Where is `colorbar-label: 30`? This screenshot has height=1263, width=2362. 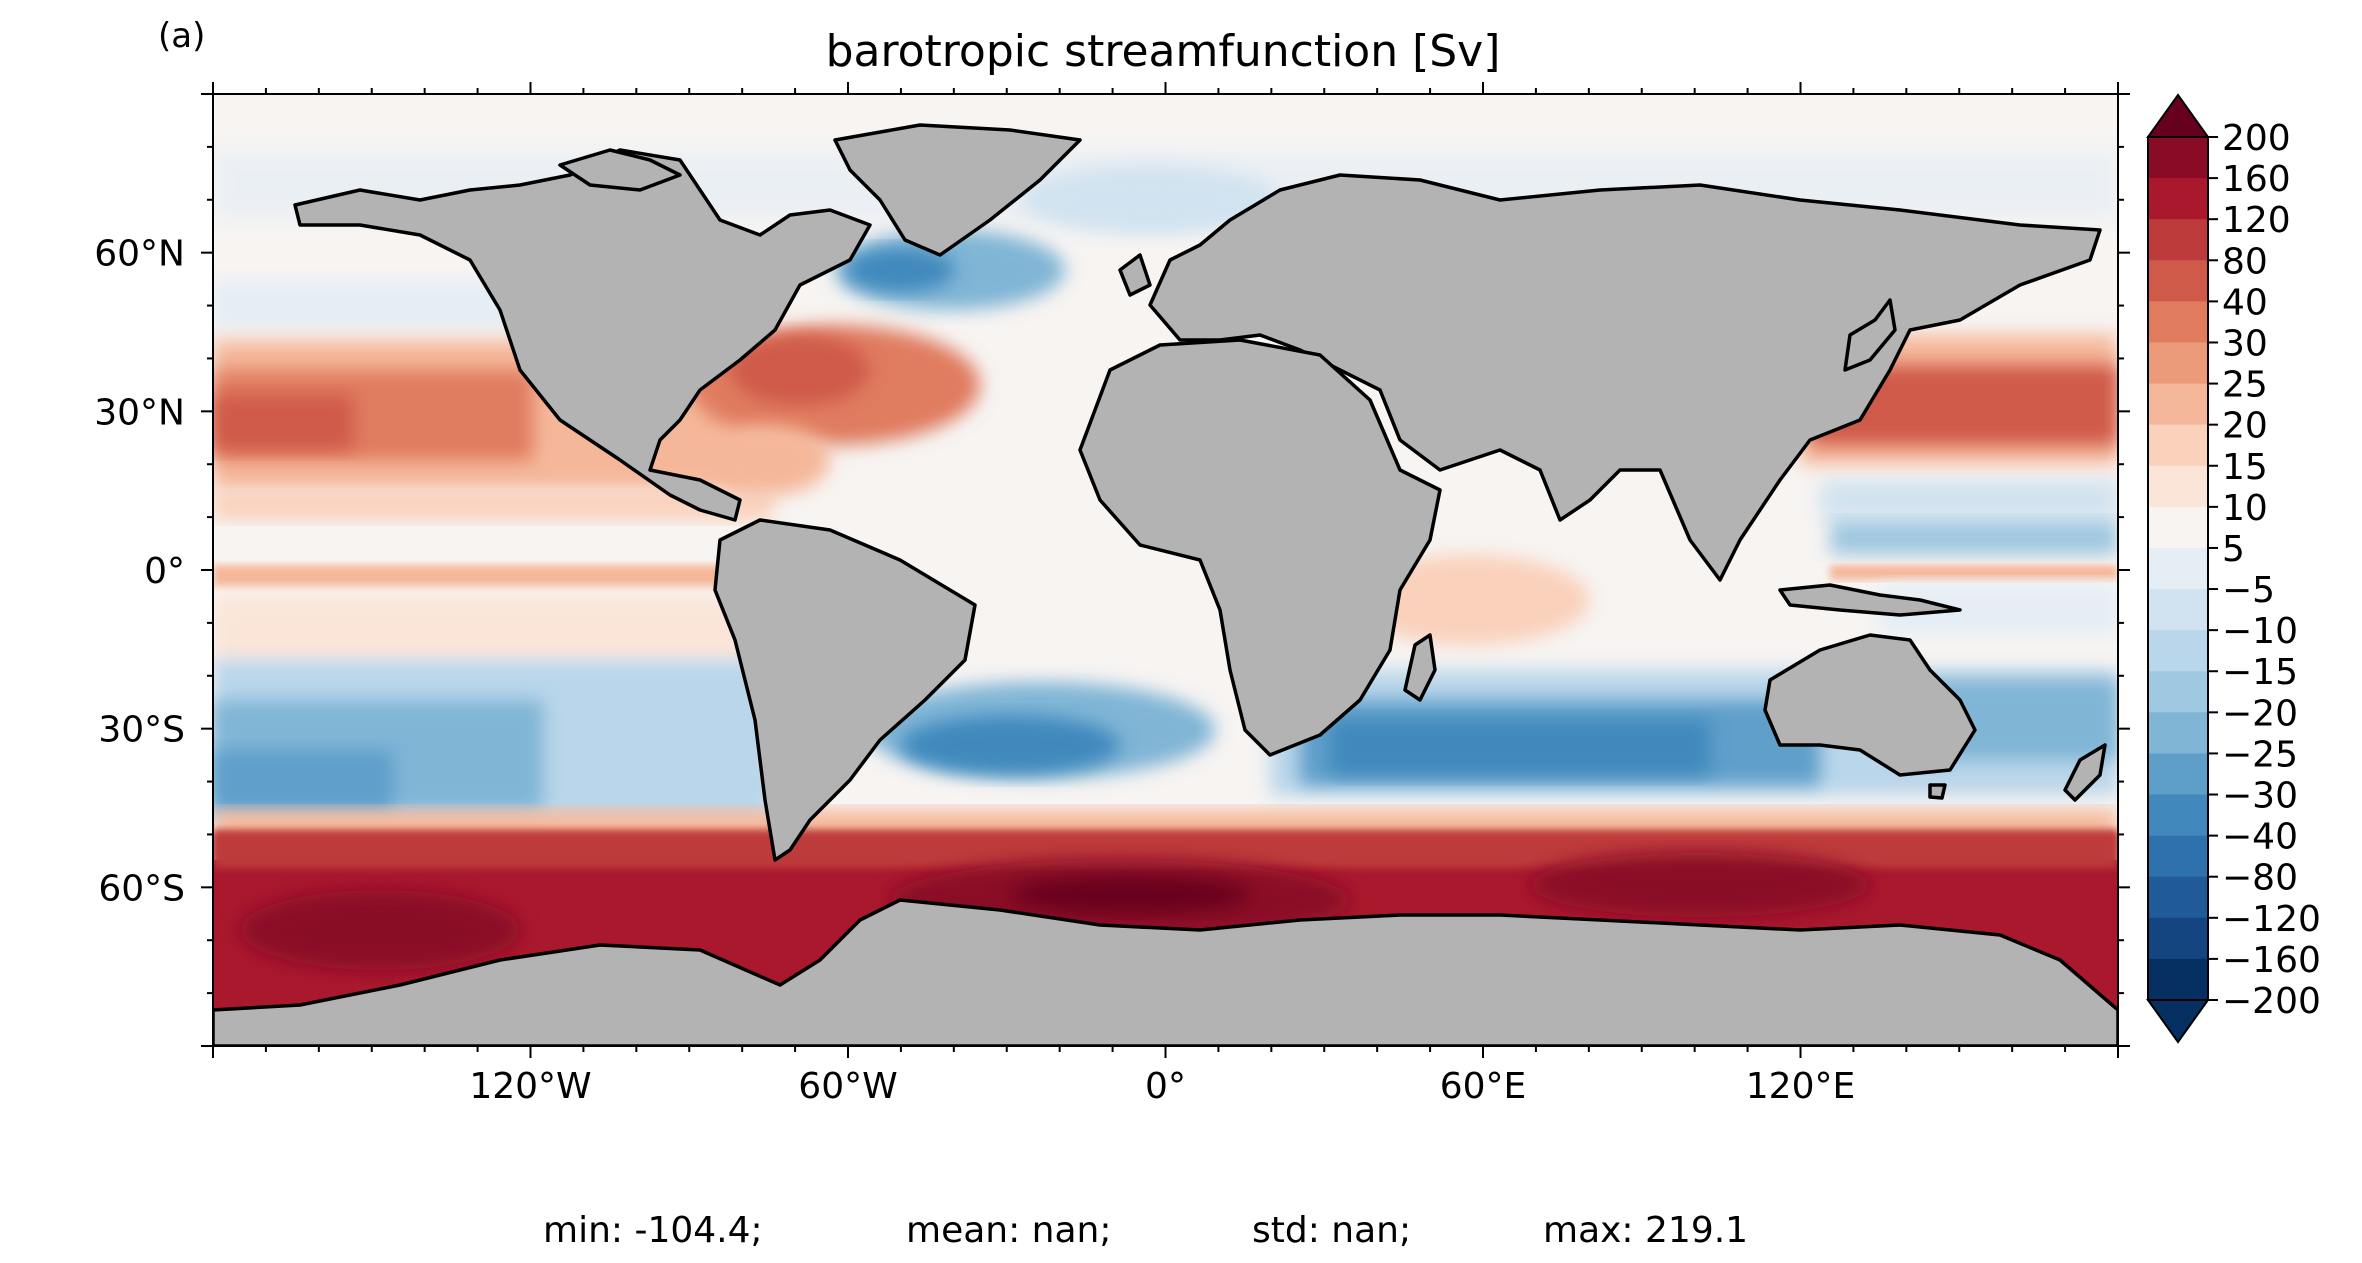 colorbar-label: 30 is located at coordinates (2245, 343).